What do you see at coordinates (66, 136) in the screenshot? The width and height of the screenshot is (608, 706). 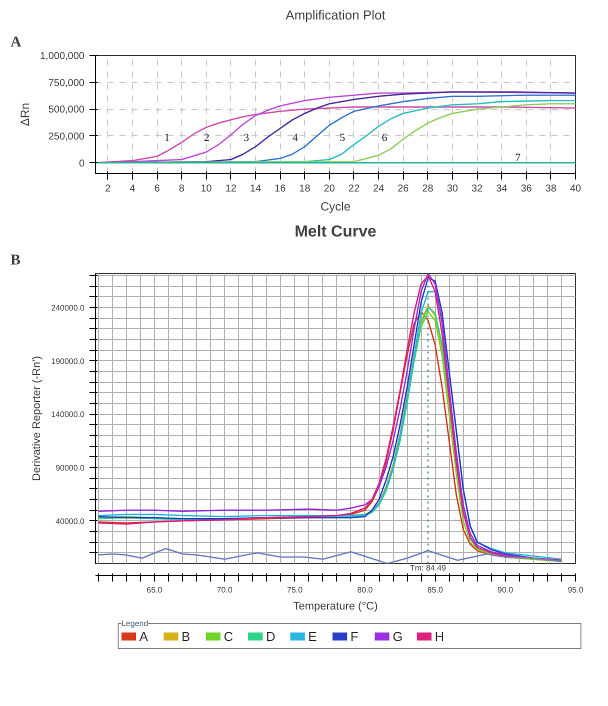 I see `y-tick-label: 250,000` at bounding box center [66, 136].